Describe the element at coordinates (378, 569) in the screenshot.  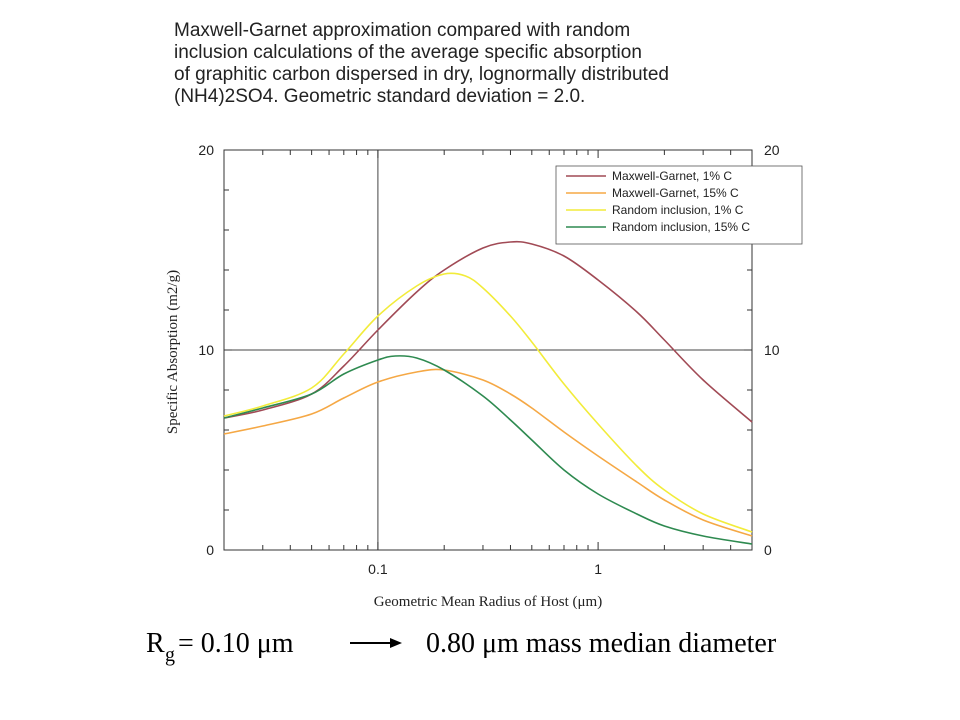
I see `x-tick-label: 0.1` at that location.